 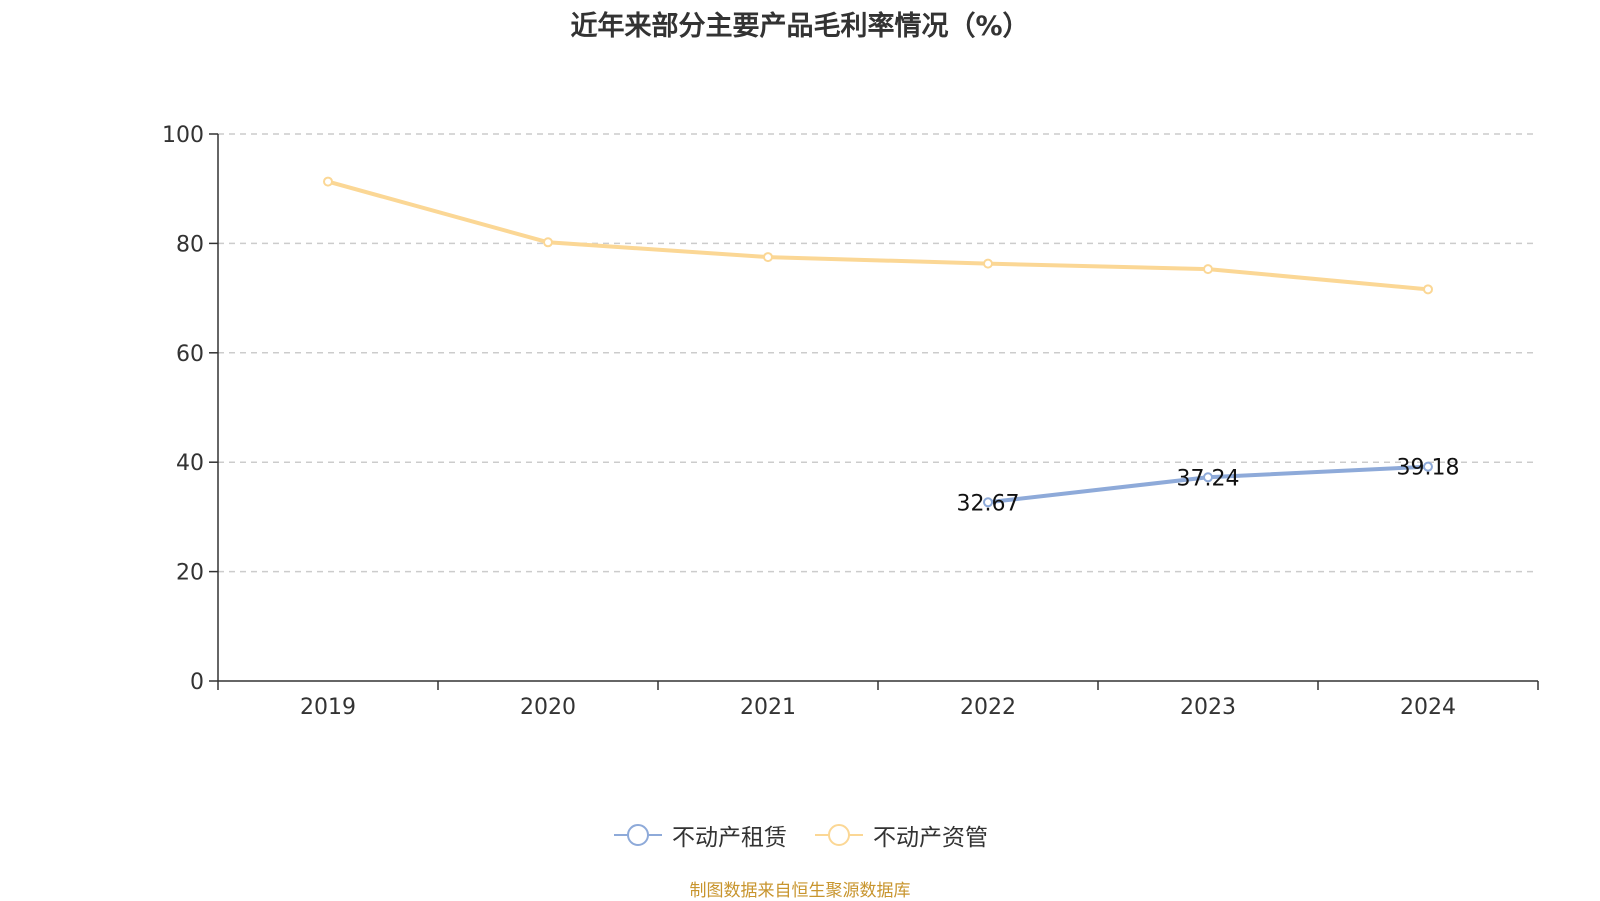 What do you see at coordinates (548, 707) in the screenshot?
I see `x-tick-label: 2020` at bounding box center [548, 707].